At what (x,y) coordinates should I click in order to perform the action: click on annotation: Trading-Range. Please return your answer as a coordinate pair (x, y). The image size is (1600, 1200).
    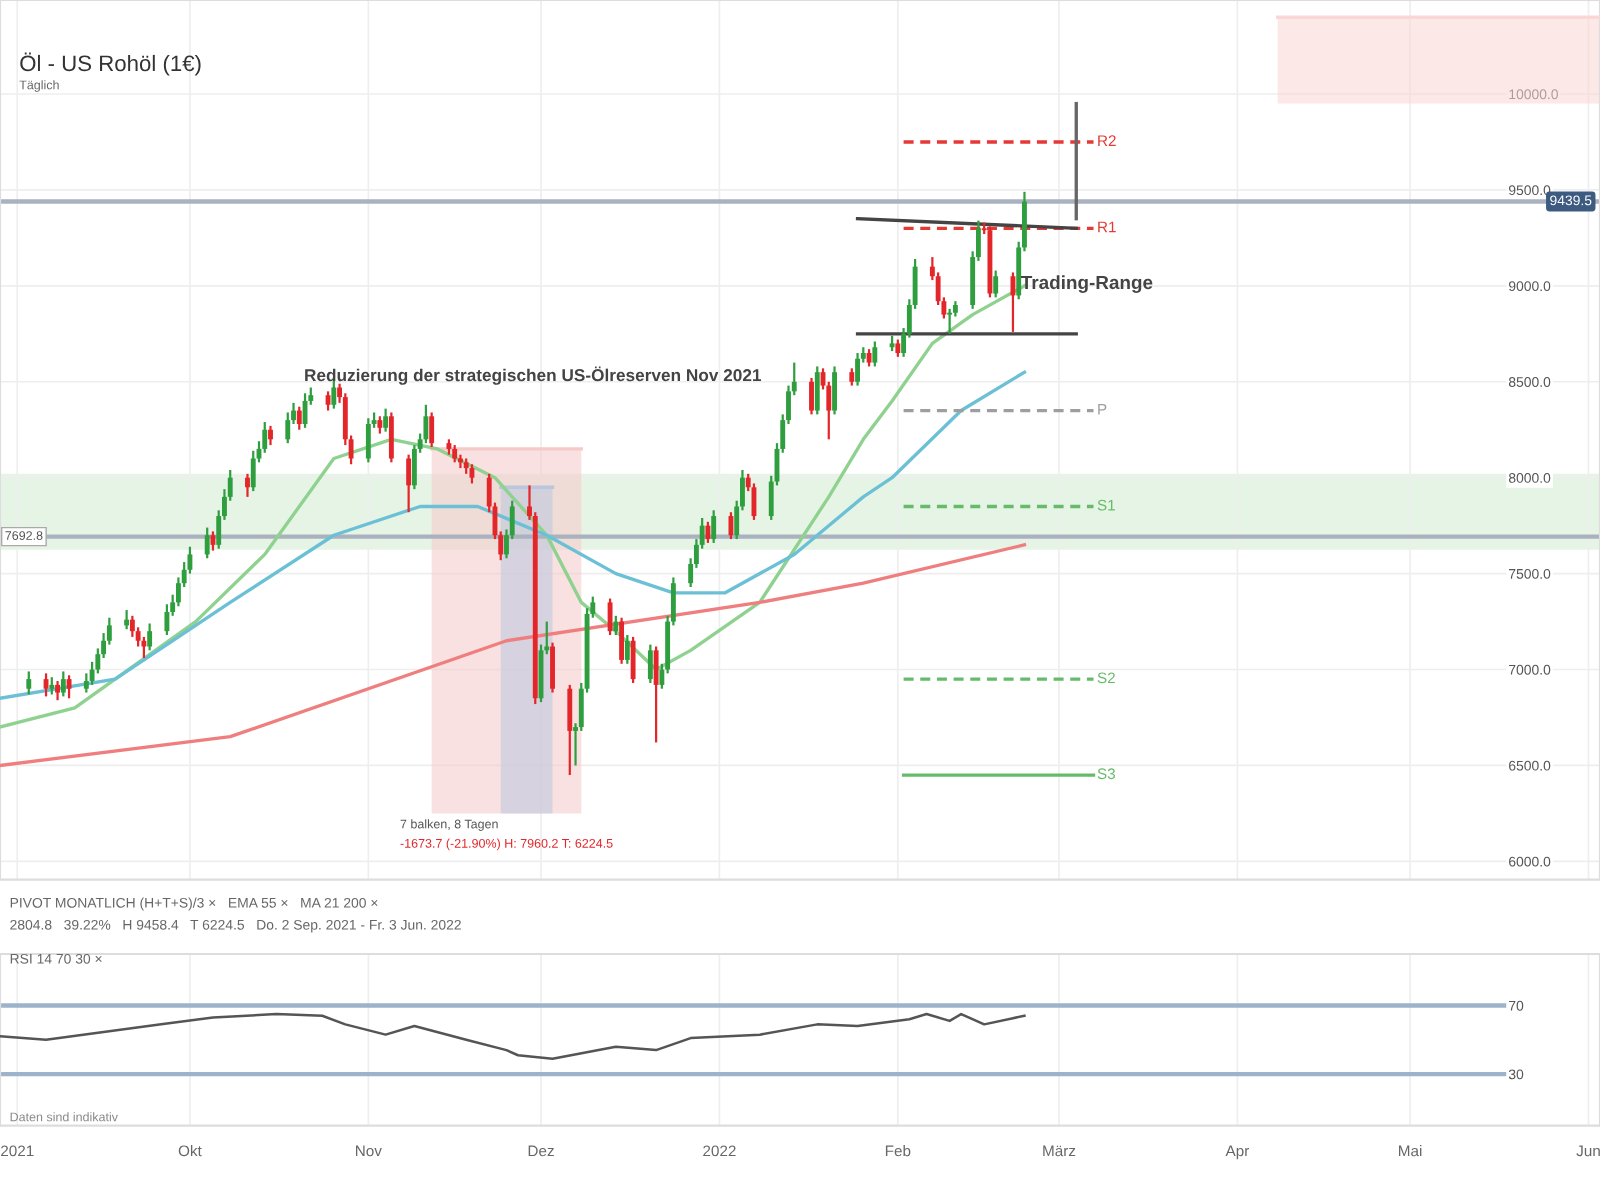
    Looking at the image, I should click on (1087, 284).